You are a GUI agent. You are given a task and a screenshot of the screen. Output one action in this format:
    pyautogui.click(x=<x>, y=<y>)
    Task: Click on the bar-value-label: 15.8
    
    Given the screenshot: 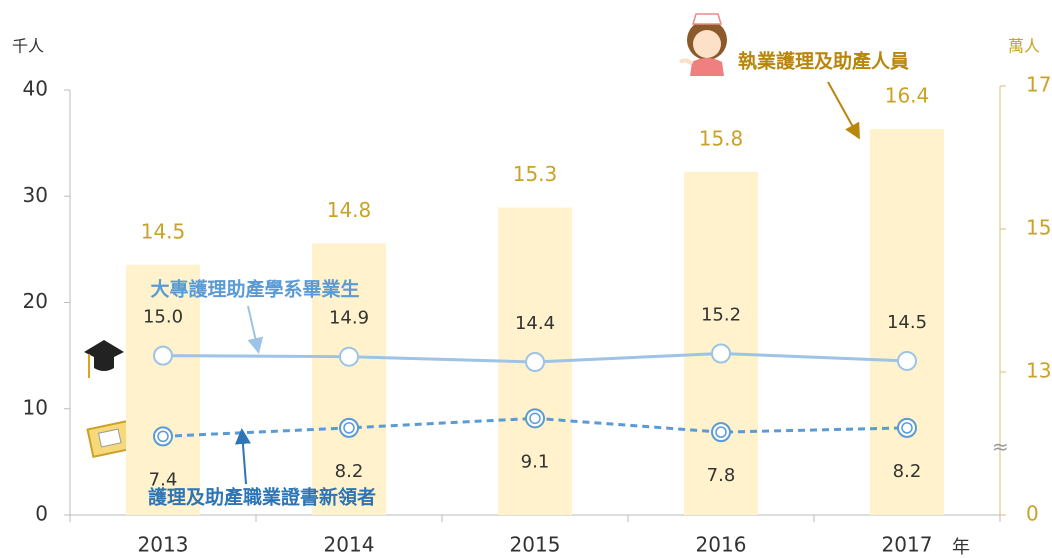 What is the action you would take?
    pyautogui.click(x=721, y=138)
    